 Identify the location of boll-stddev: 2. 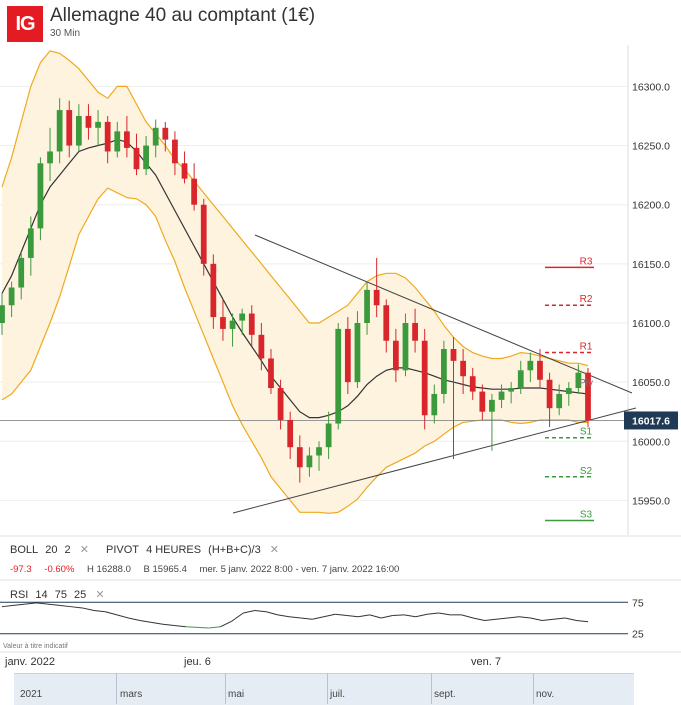
(67, 550).